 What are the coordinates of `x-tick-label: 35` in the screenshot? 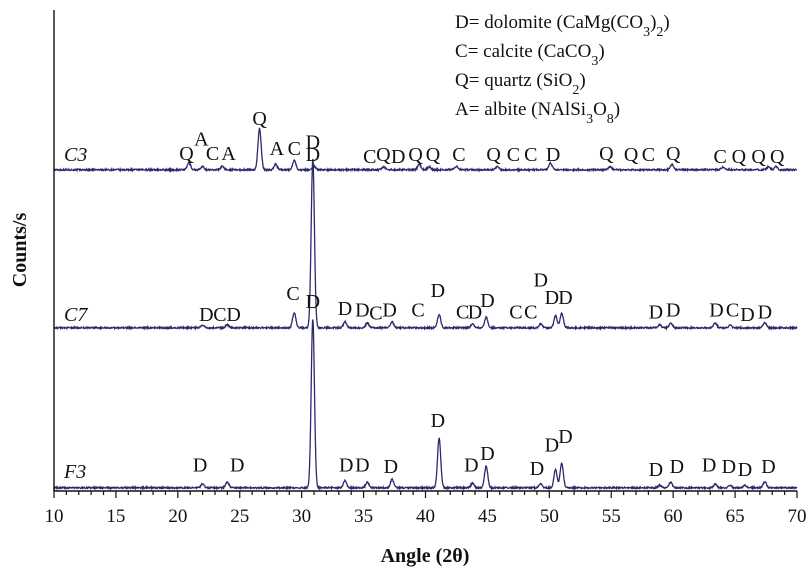 It's located at (363, 516).